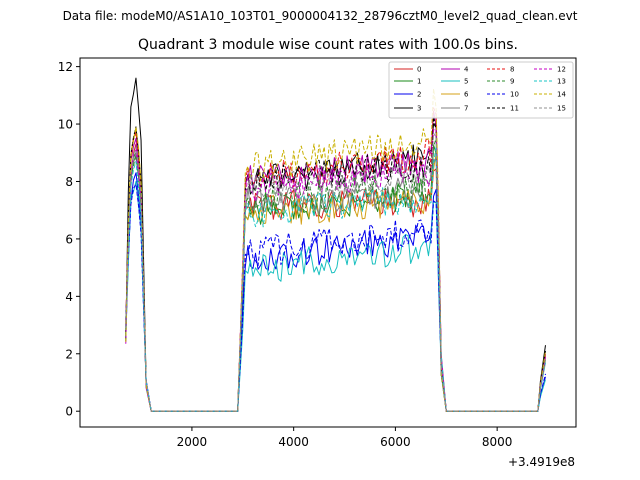 The height and width of the screenshot is (480, 640). I want to click on legend-label-0: 0, so click(419, 70).